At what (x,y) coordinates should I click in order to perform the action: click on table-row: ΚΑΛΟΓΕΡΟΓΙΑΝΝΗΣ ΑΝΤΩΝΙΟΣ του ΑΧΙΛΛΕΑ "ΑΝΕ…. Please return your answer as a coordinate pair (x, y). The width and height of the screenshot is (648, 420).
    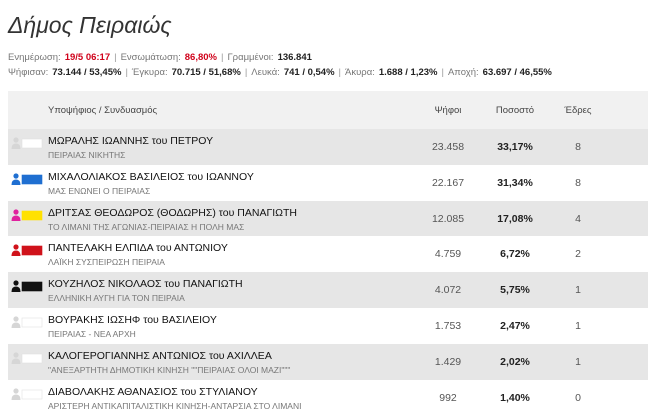
    Looking at the image, I should click on (328, 361).